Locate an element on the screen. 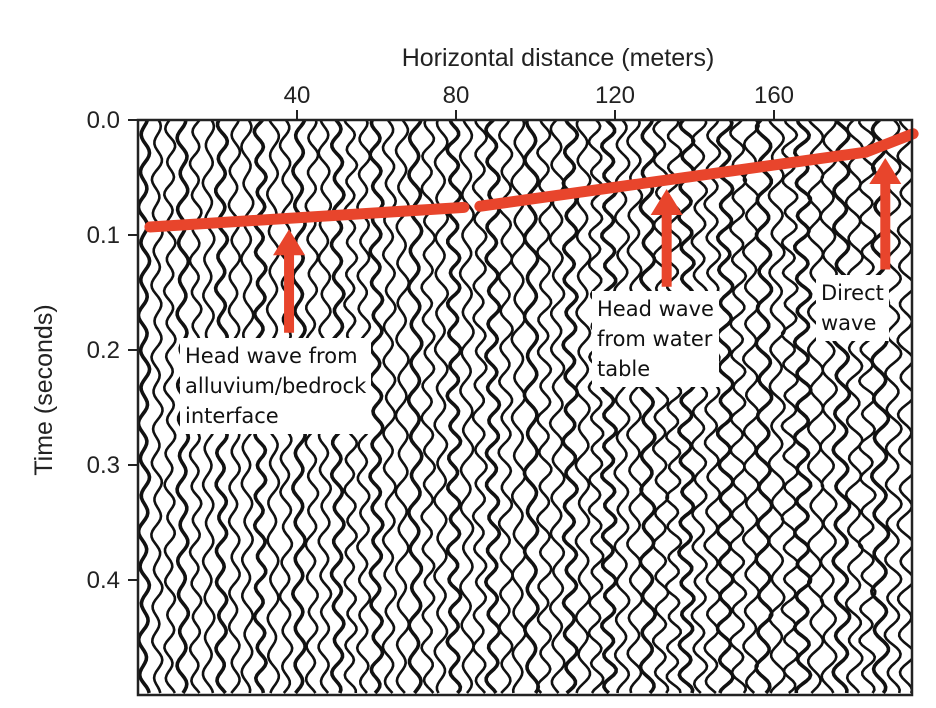 The width and height of the screenshot is (936, 708). x-axis-title: Horizontal distance (meters) is located at coordinates (558, 58).